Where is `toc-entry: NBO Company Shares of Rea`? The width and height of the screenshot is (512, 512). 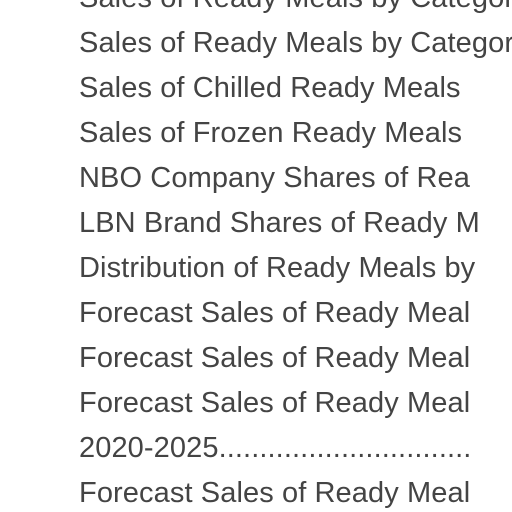 toc-entry: NBO Company Shares of Rea is located at coordinates (274, 178).